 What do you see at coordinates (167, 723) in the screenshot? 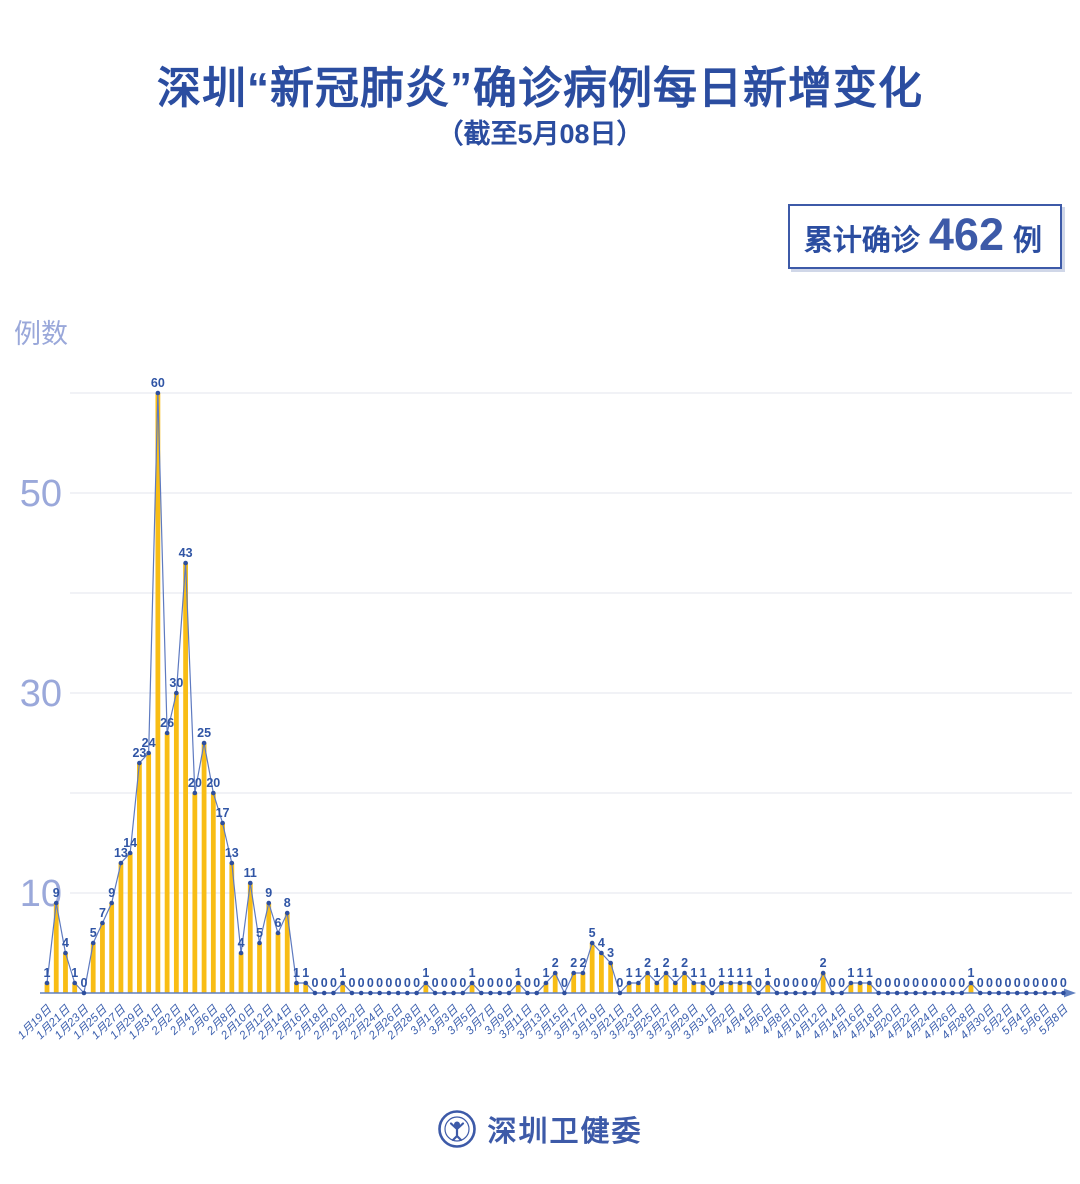
I see `value-label: 26` at bounding box center [167, 723].